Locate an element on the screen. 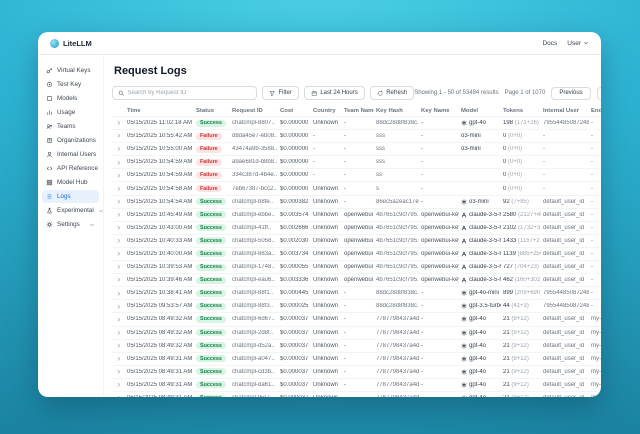 This screenshot has height=434, width=640. model-label: gpt-4o is located at coordinates (478, 319).